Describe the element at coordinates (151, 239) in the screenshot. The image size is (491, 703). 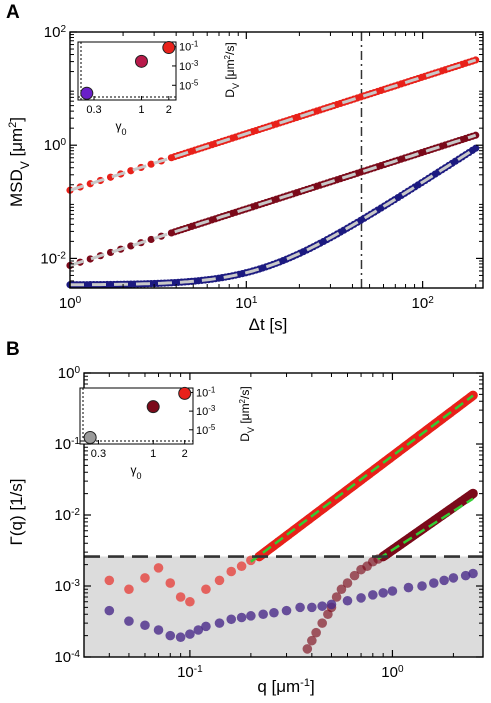
I see `panel-a-series-1-point` at that location.